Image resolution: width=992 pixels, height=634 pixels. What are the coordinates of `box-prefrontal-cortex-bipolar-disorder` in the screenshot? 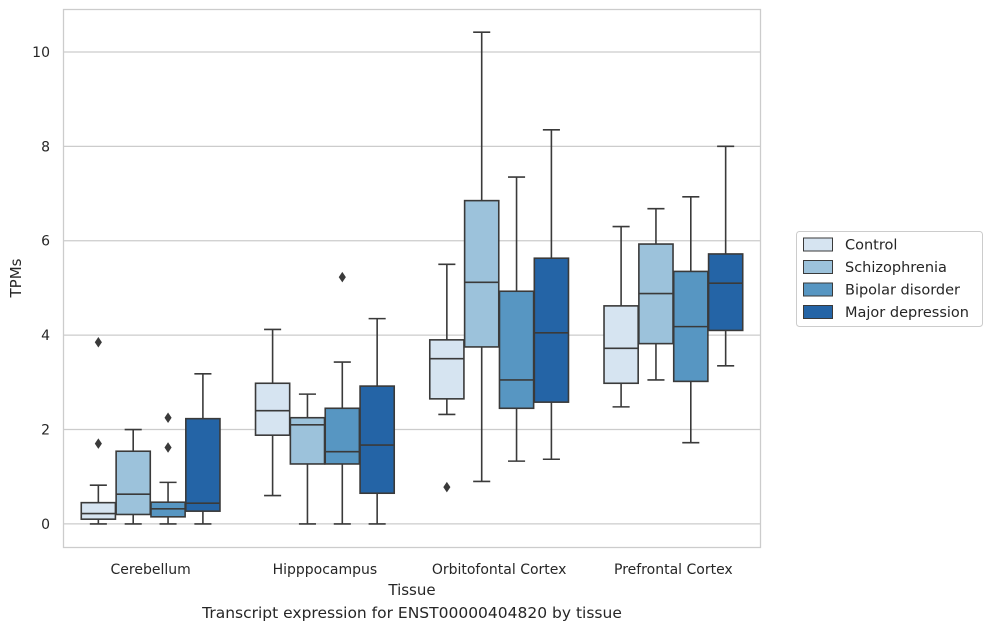 It's located at (690, 320).